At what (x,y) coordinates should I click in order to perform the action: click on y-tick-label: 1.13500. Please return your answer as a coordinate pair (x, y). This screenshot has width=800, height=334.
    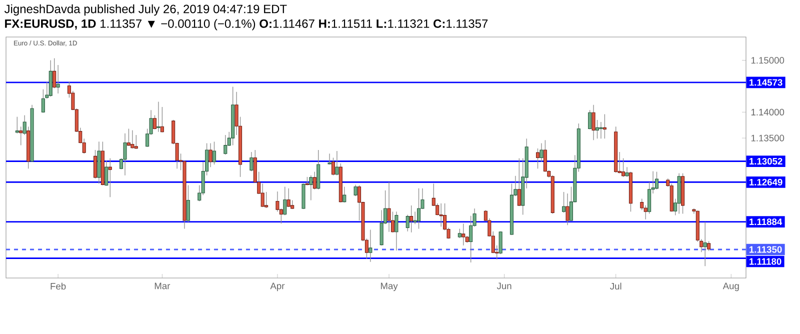
    Looking at the image, I should click on (767, 138).